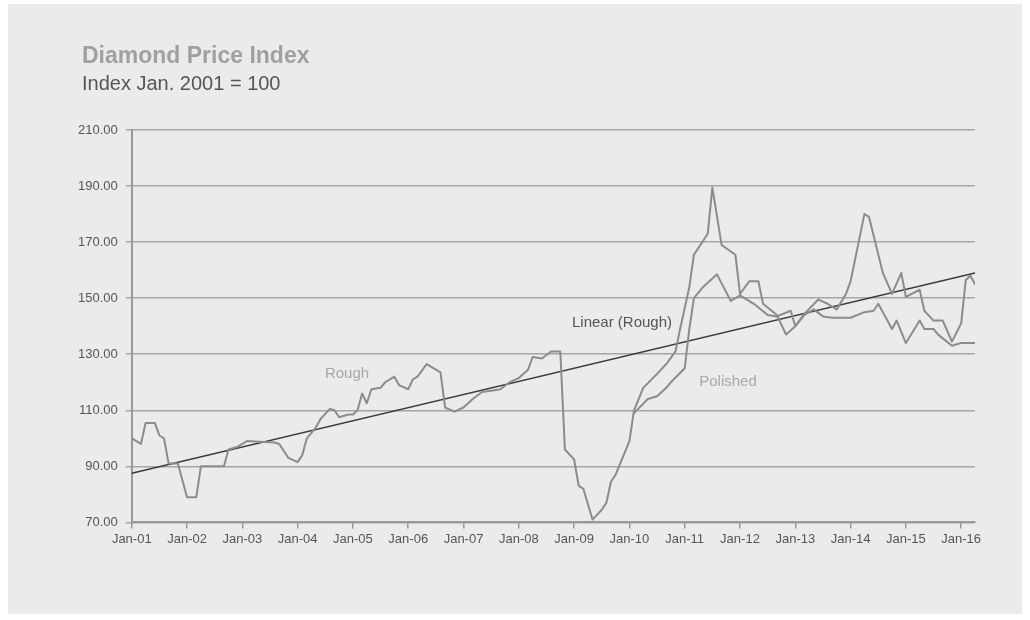 This screenshot has width=1030, height=620. Describe the element at coordinates (98, 185) in the screenshot. I see `y-tick-label: 190.00` at that location.